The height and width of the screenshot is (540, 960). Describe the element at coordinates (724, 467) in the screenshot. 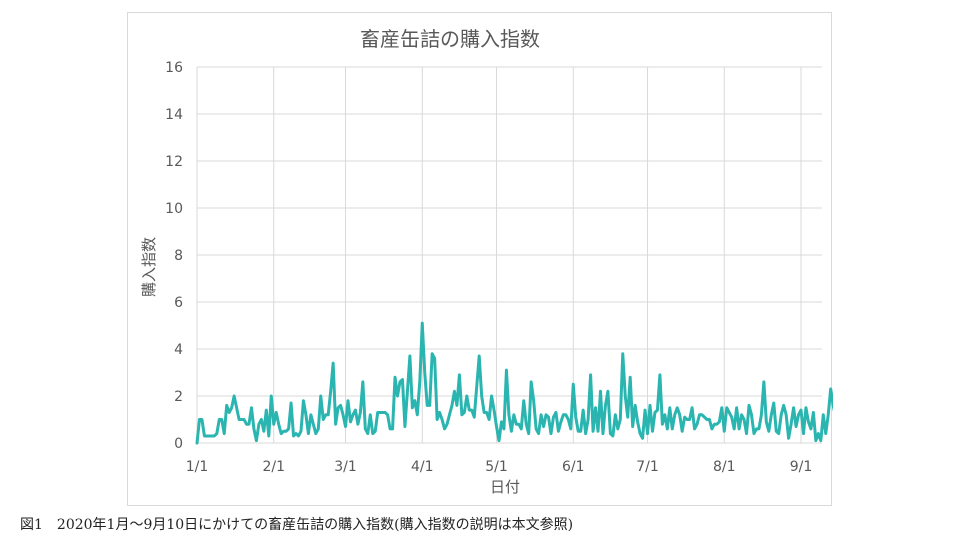

I see `x-tick-label: 8/1` at that location.